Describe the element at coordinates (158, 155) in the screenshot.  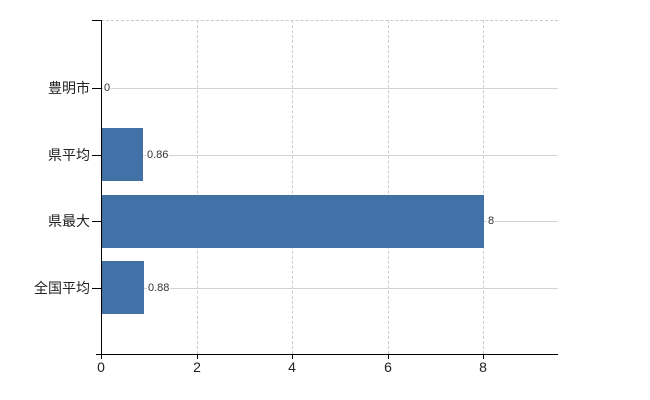
I see `value-label: 0.86` at that location.